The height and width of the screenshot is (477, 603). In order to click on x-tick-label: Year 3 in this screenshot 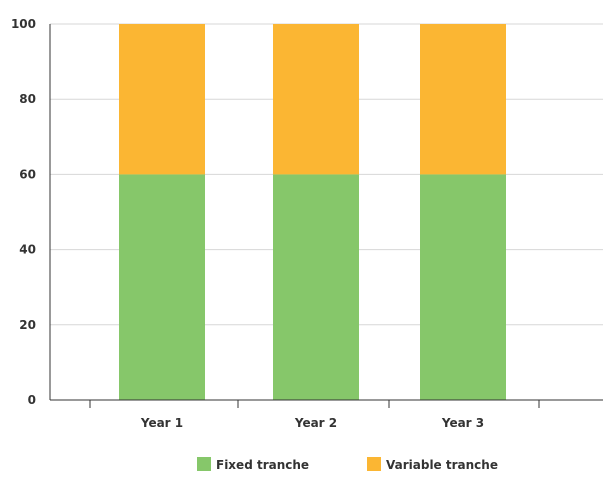, I will do `click(462, 423)`.